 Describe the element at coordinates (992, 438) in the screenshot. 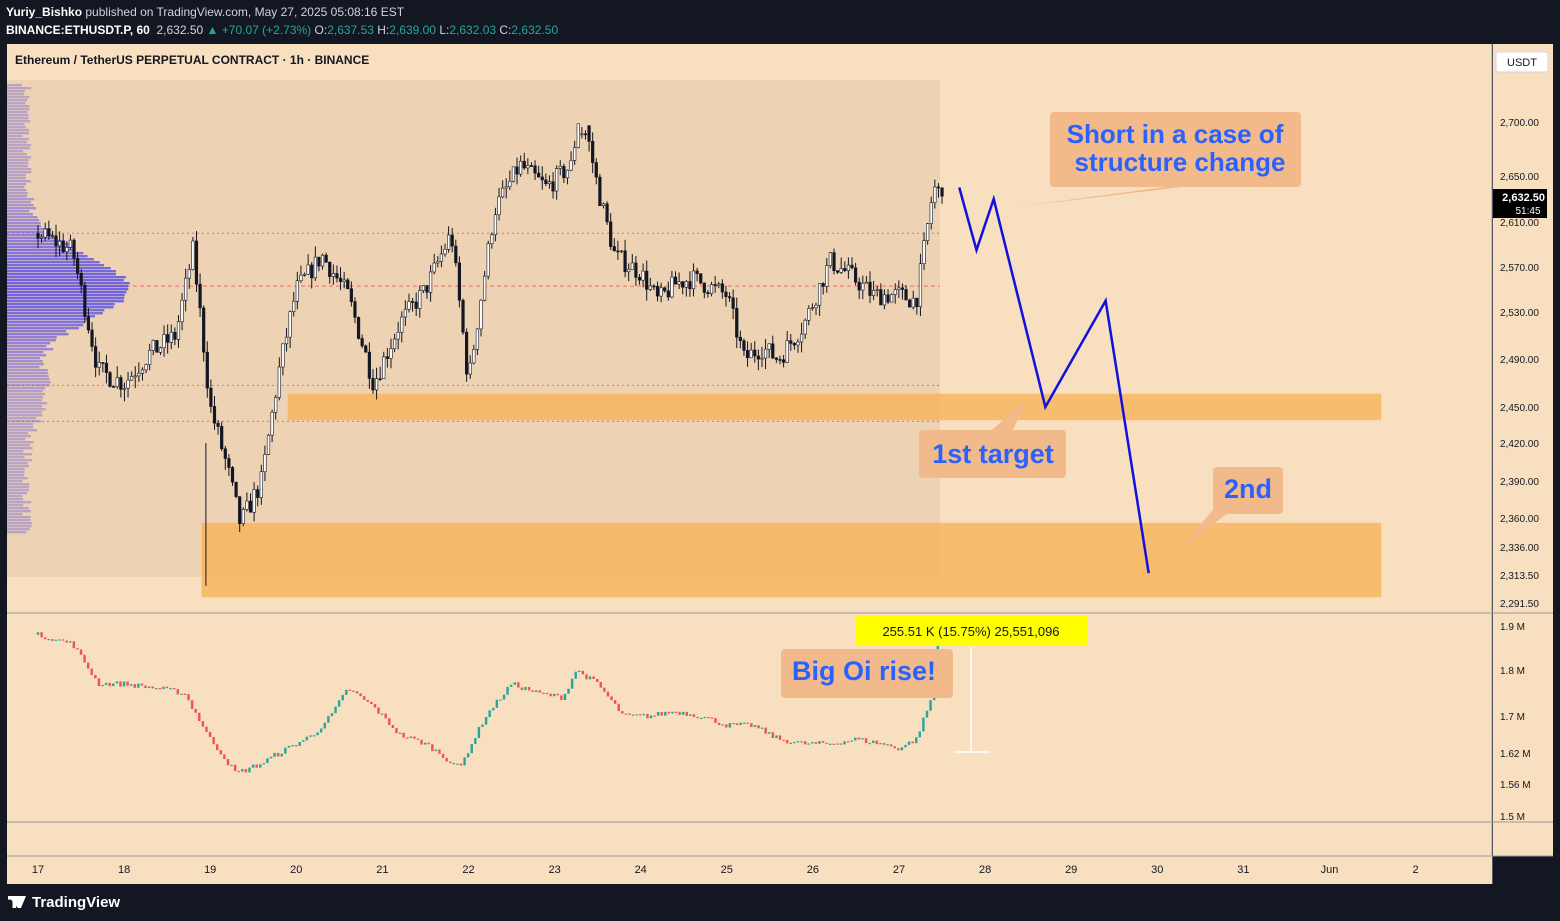

I see `annotation-first-target: 1st target` at that location.